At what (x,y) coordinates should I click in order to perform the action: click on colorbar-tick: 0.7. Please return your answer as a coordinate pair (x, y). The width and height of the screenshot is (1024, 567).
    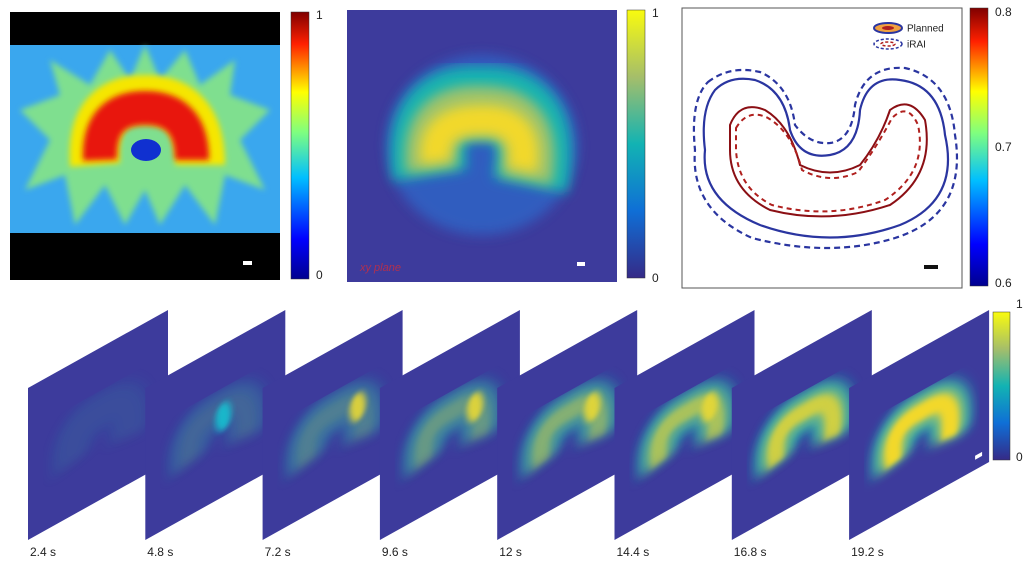
    Looking at the image, I should click on (1003, 147).